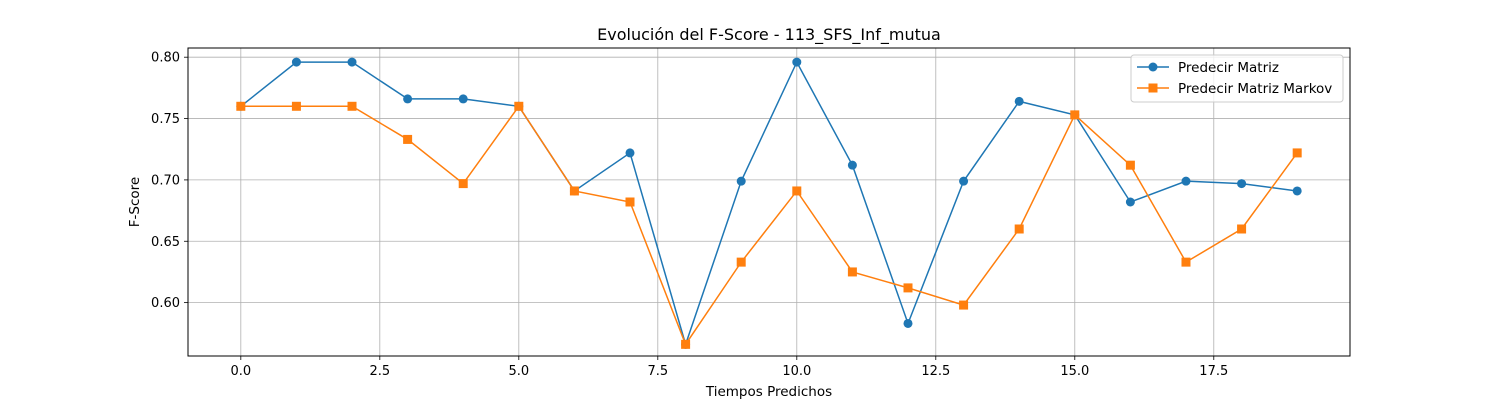  What do you see at coordinates (1074, 371) in the screenshot?
I see `x-tick-label: 15.0` at bounding box center [1074, 371].